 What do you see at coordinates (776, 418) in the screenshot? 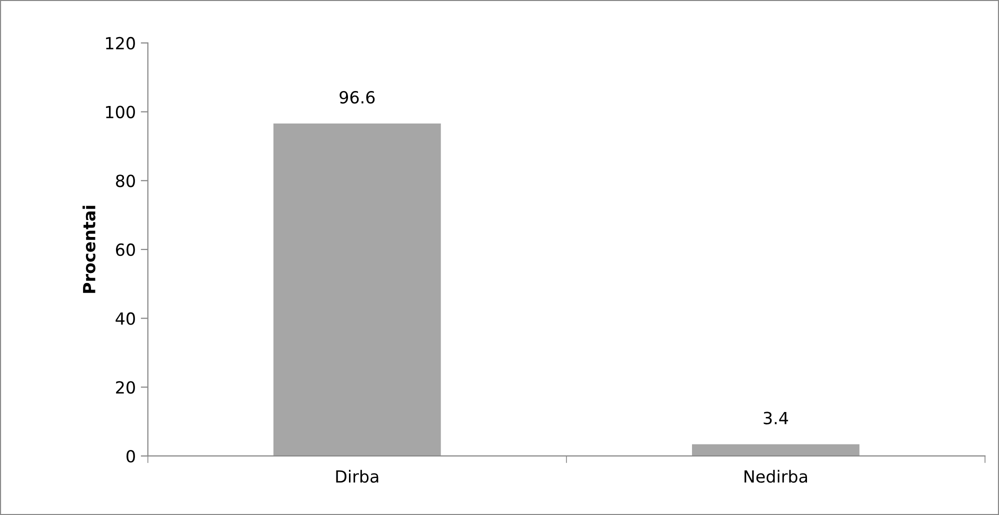
I see `data-label: 3.4` at bounding box center [776, 418].